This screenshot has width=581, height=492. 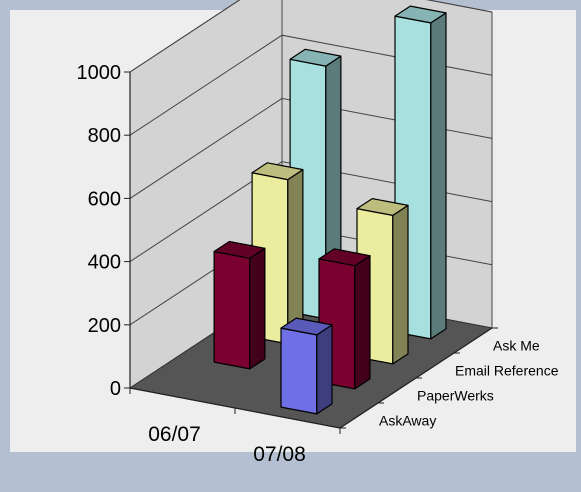 What do you see at coordinates (104, 263) in the screenshot?
I see `y-tick-label: 400` at bounding box center [104, 263].